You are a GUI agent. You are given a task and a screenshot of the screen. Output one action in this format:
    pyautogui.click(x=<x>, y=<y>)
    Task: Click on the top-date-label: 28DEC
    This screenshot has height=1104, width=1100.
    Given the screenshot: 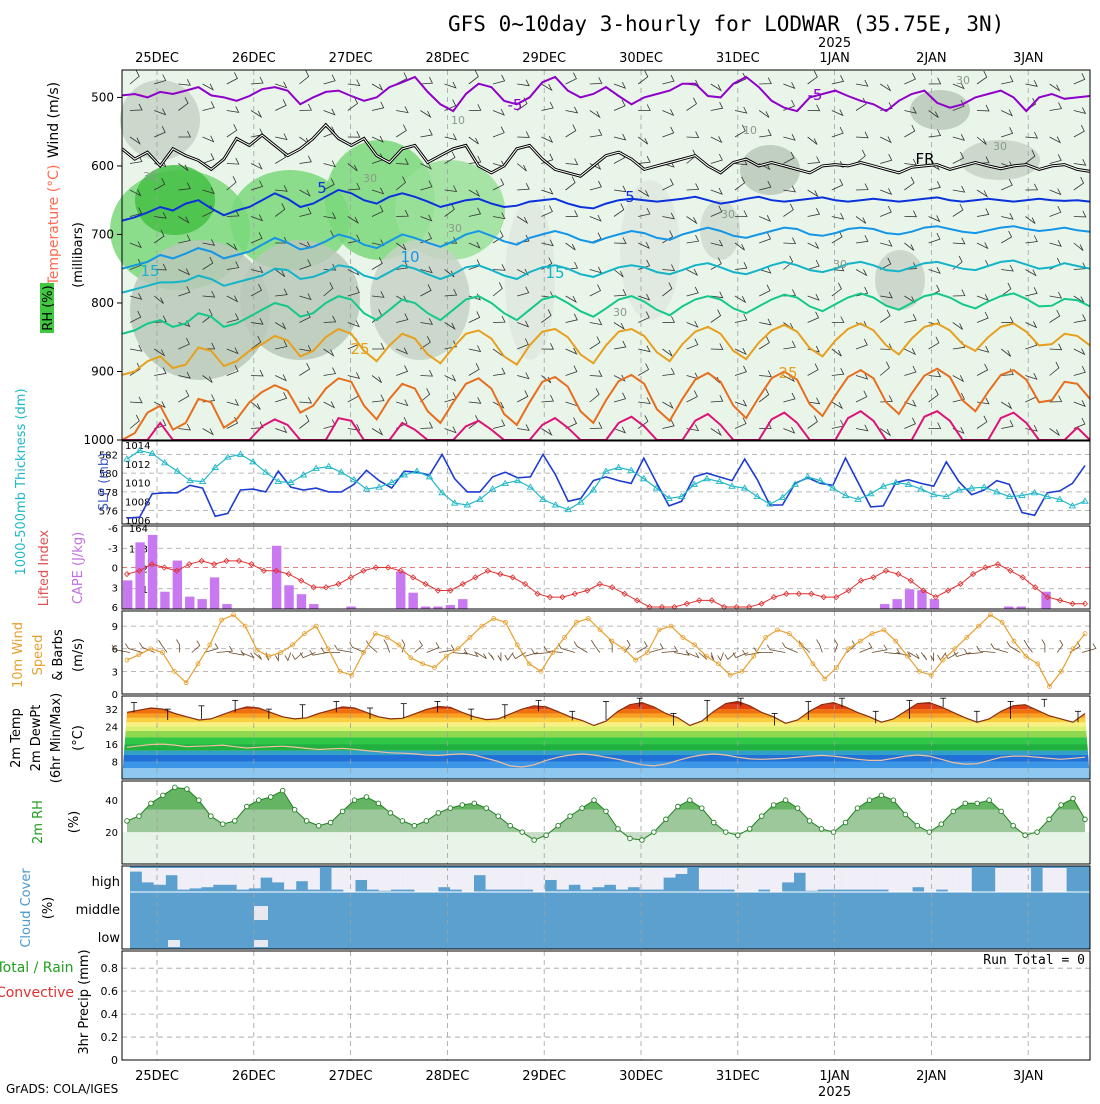 What is the action you would take?
    pyautogui.click(x=447, y=58)
    